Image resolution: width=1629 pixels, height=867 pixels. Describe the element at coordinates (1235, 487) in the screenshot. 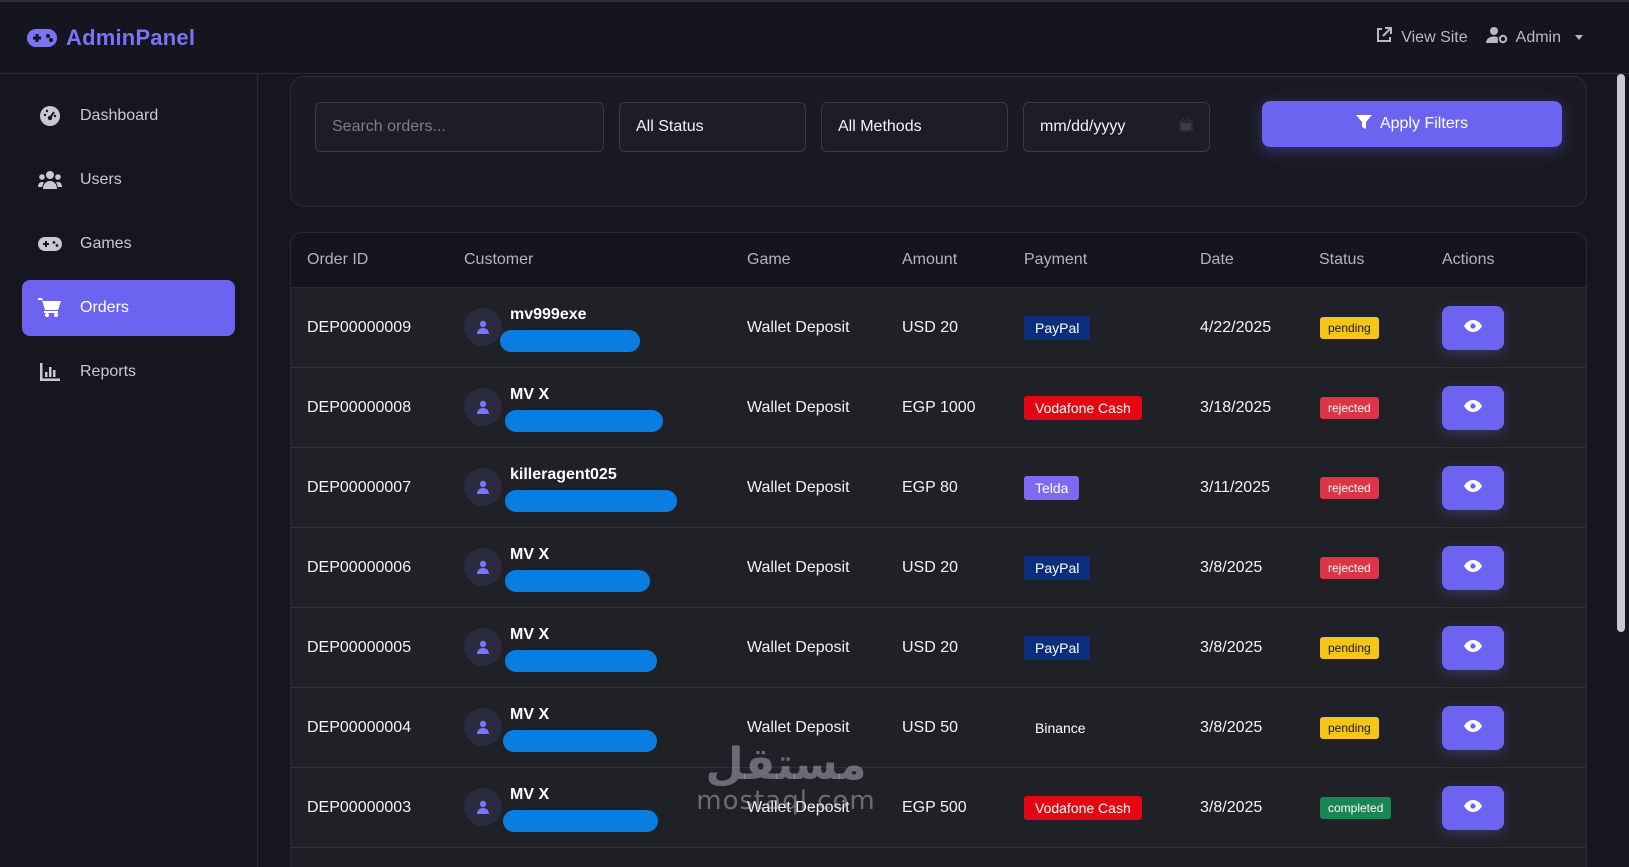

I see `order-date: 3/11/2025` at that location.